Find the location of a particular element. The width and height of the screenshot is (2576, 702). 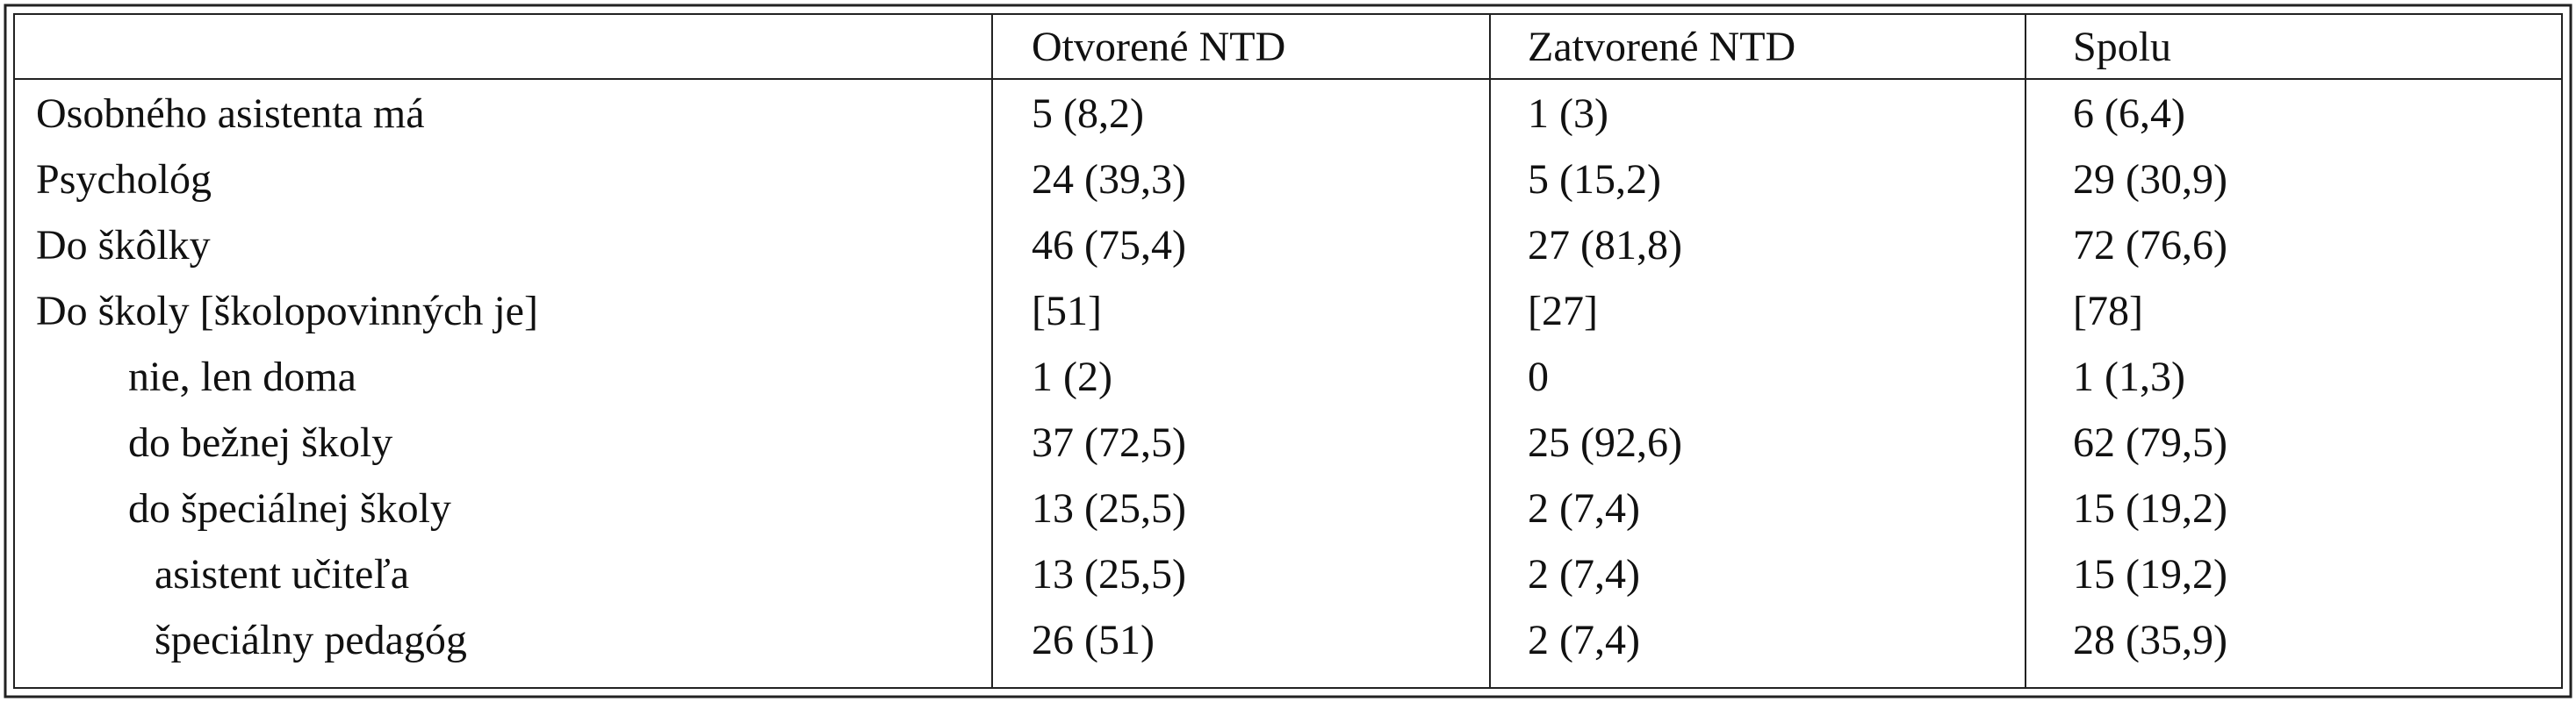

cell: 6 (6,4) is located at coordinates (2129, 113).